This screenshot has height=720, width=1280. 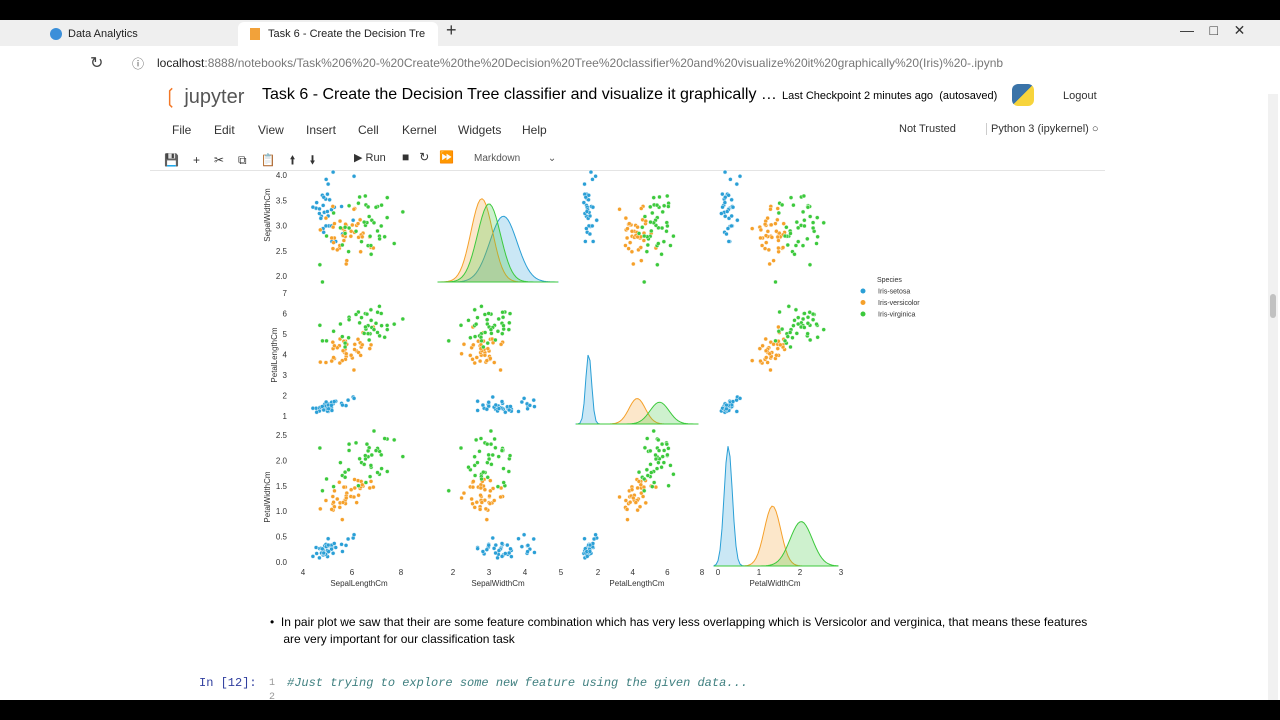 I want to click on y-tick-label: 1, so click(x=285, y=416).